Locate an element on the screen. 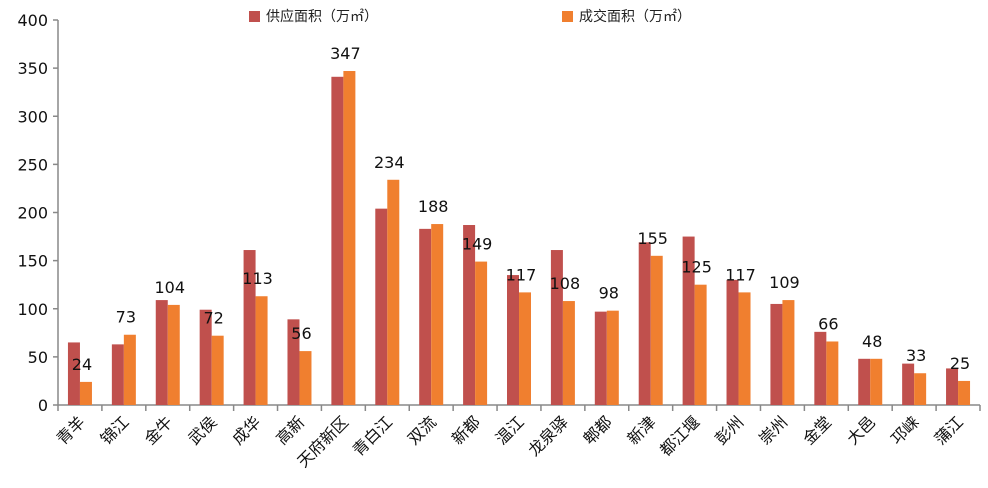 This screenshot has width=988, height=488. y-tick-label: 150 is located at coordinates (32, 261).